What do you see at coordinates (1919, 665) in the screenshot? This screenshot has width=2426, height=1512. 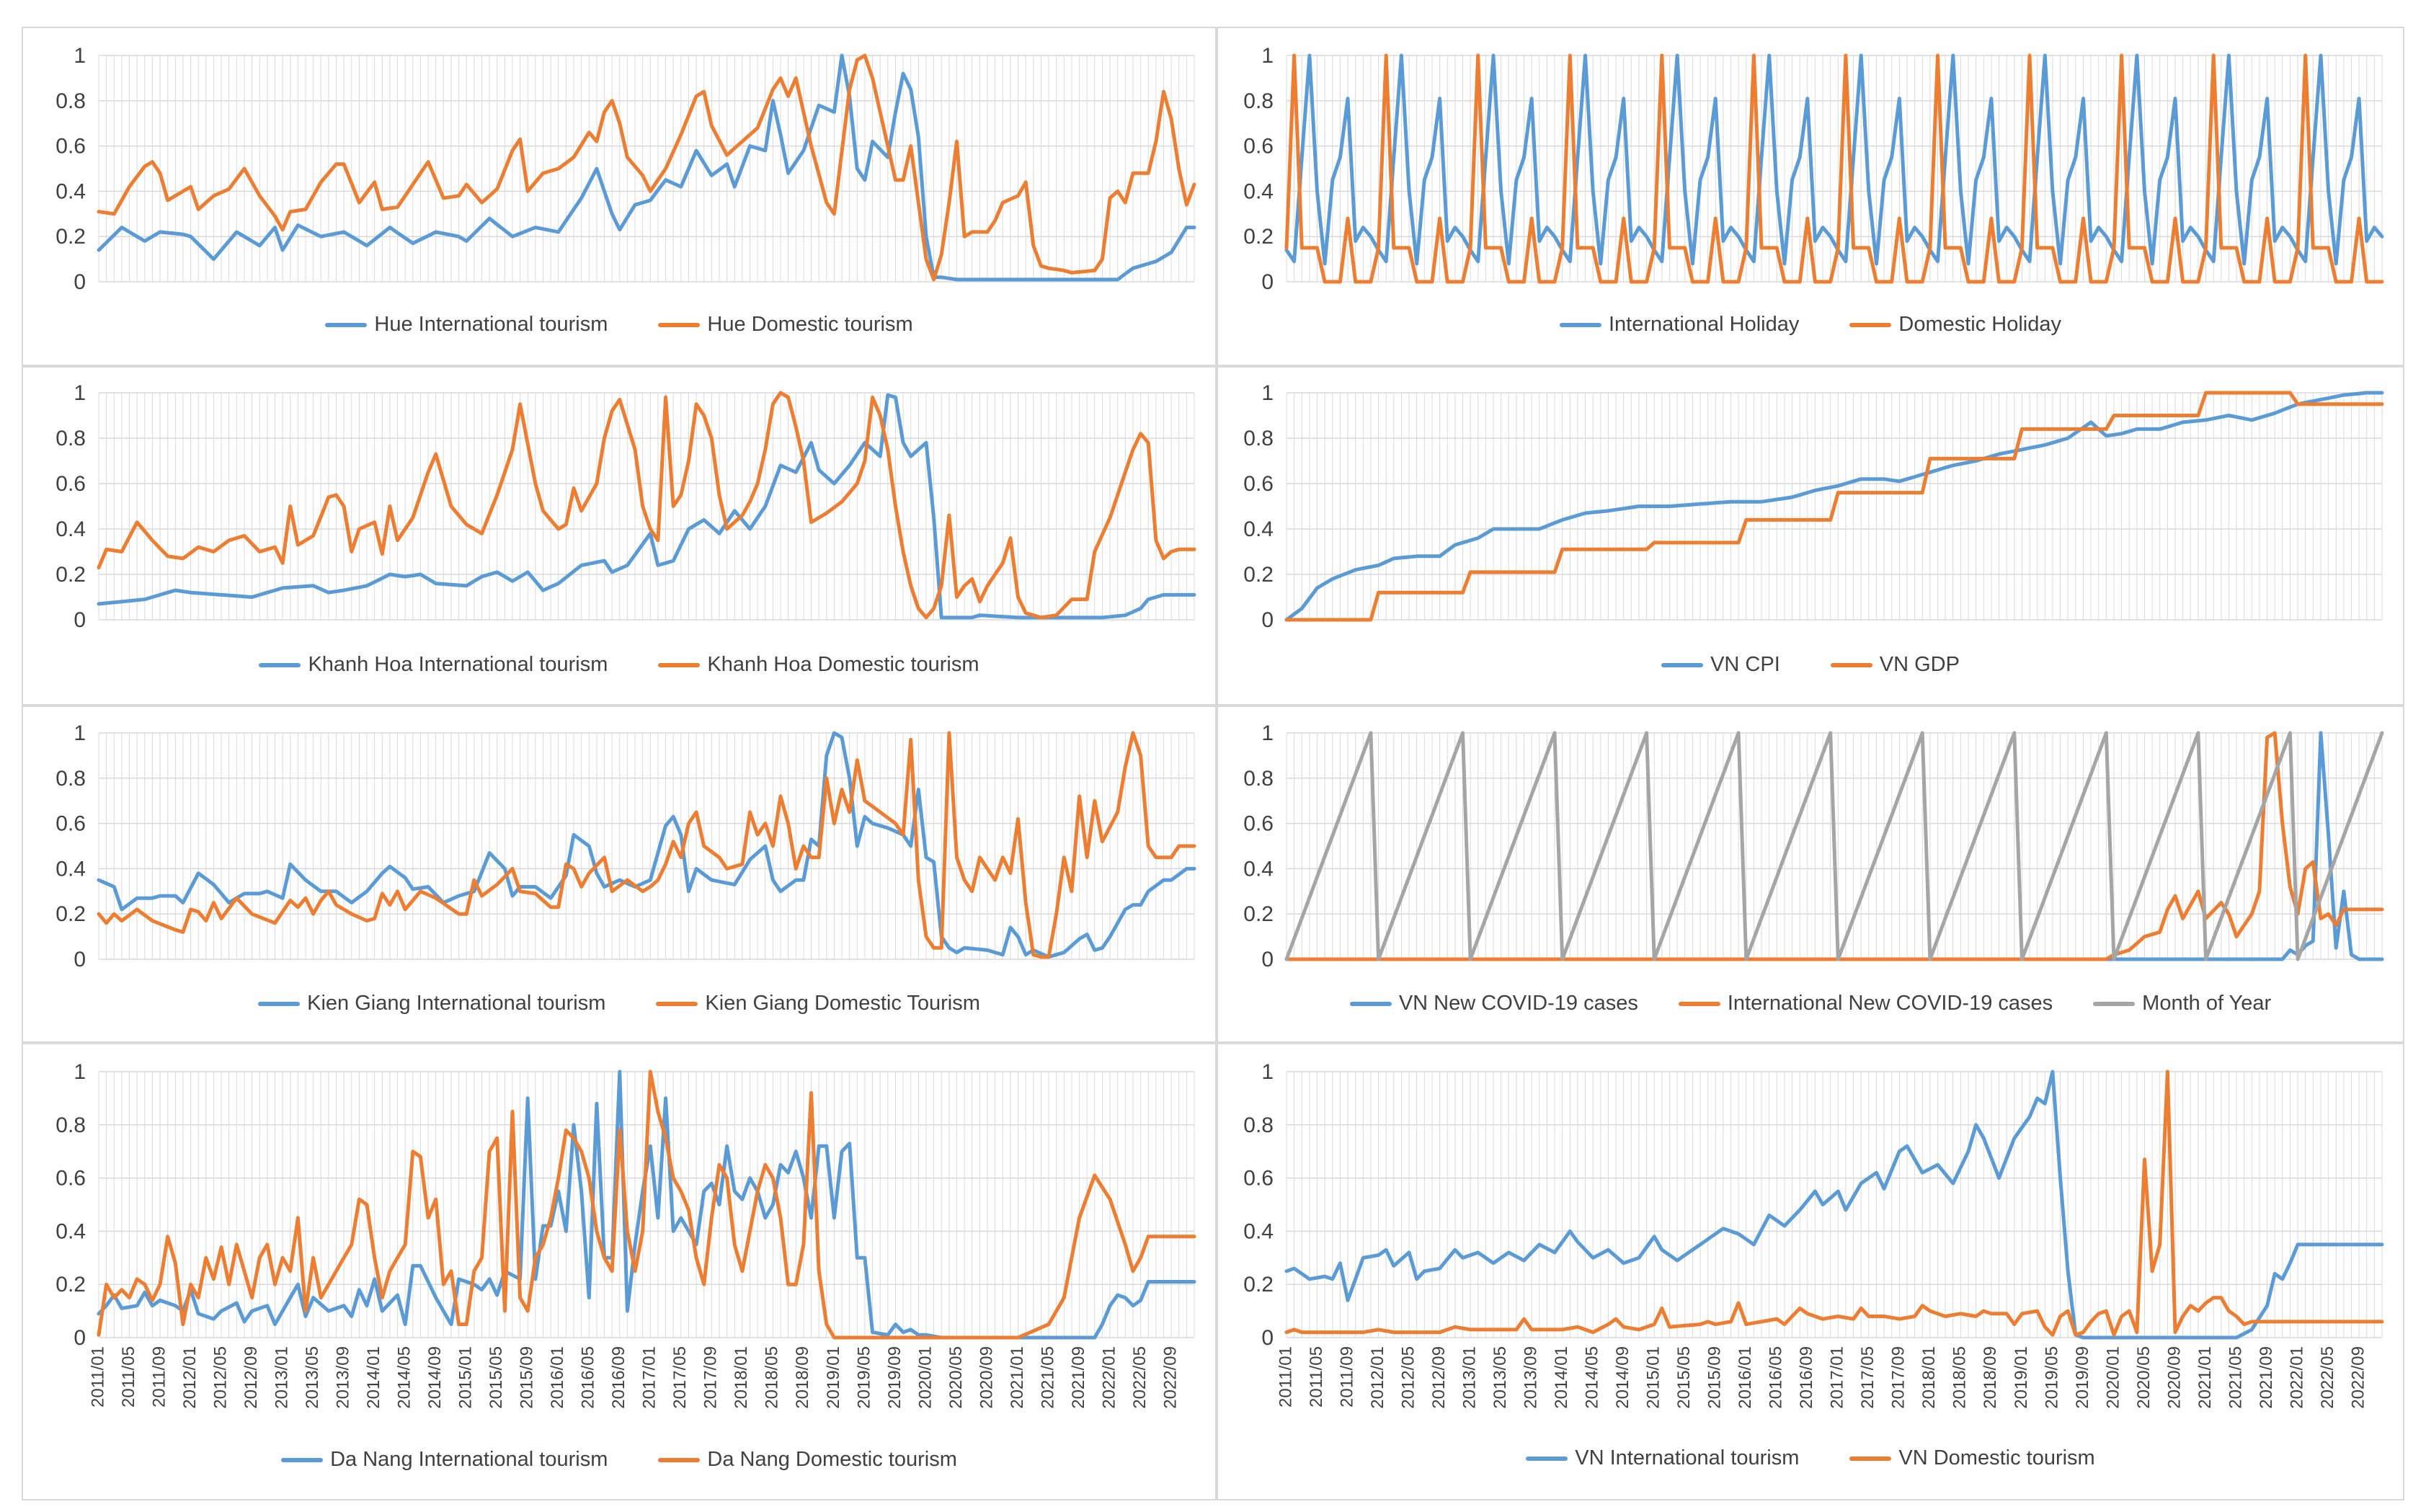 I see `legend-label: VN GDP` at bounding box center [1919, 665].